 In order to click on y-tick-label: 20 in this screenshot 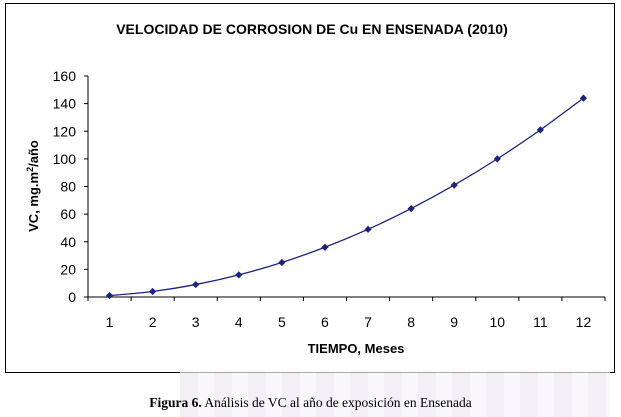, I will do `click(68, 269)`.